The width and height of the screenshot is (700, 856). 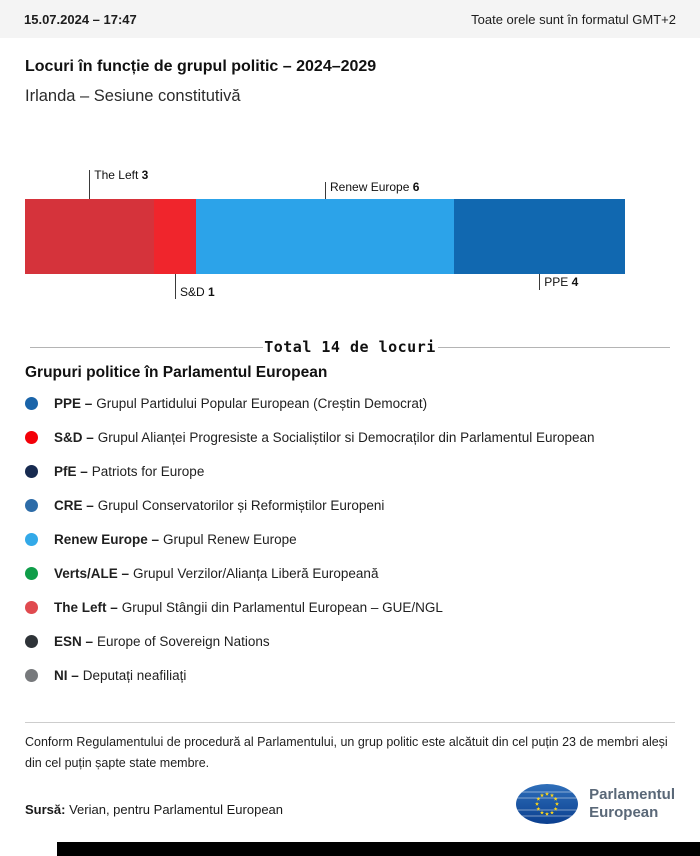 I want to click on bar-label-ppe: PPE 4, so click(x=561, y=282).